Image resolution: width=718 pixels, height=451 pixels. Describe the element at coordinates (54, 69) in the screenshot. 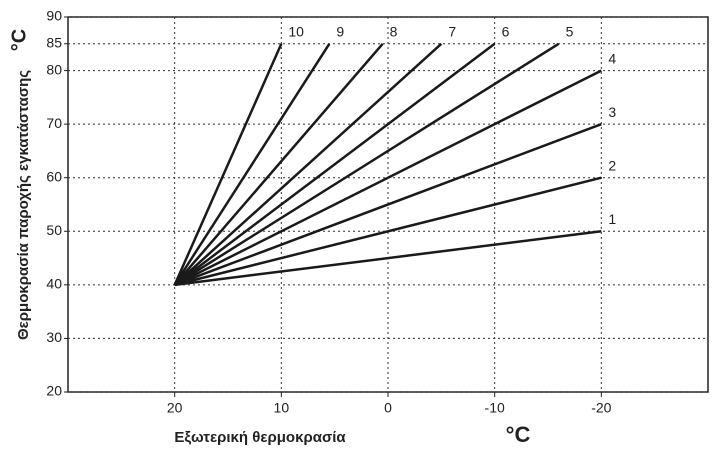

I see `y-tick-label: 80` at that location.